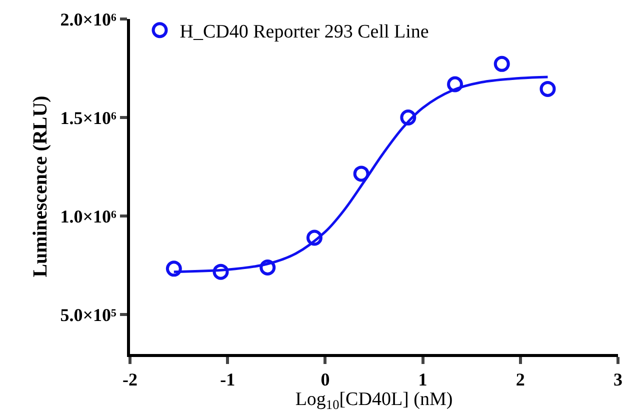  I want to click on y-tick-label: 5.0×10⁵, so click(88, 314).